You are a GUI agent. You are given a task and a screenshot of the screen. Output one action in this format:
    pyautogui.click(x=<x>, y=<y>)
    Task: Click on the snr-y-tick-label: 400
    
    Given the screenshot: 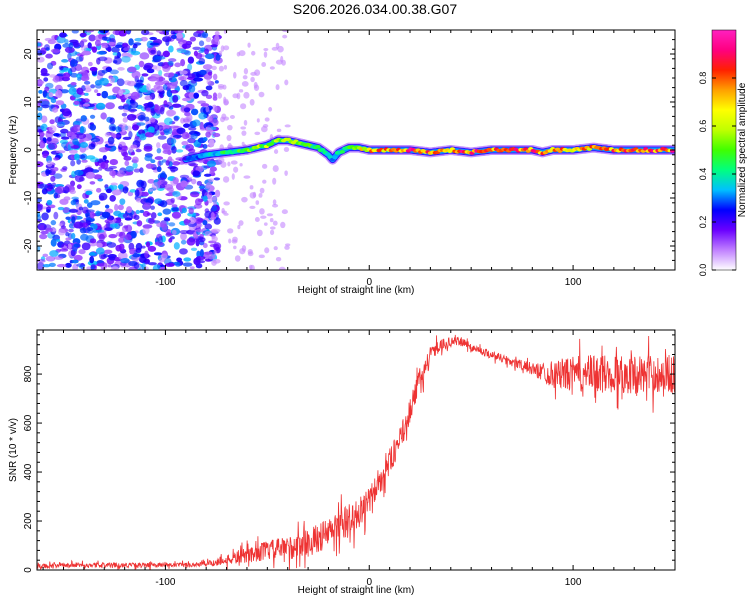 What is the action you would take?
    pyautogui.click(x=28, y=471)
    